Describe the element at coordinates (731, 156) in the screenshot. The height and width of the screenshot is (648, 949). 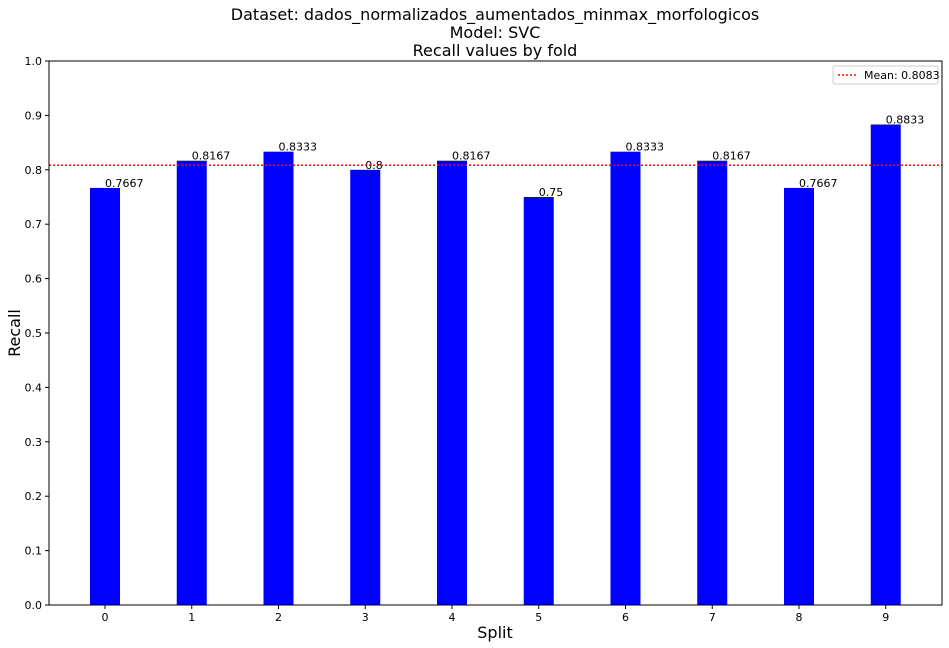
I see `bar-value-label-7: 0.8167` at that location.